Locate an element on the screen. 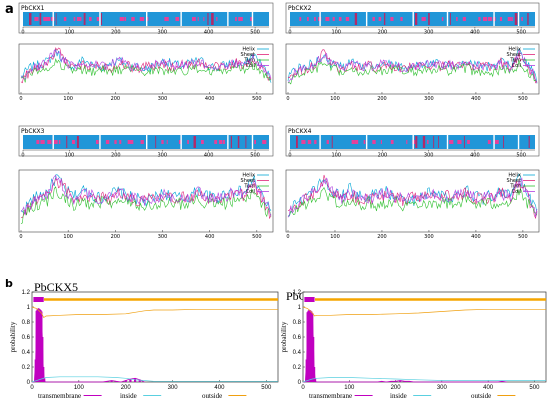 This screenshot has width=550, height=408. y-axis-label: probability is located at coordinates (284, 336).